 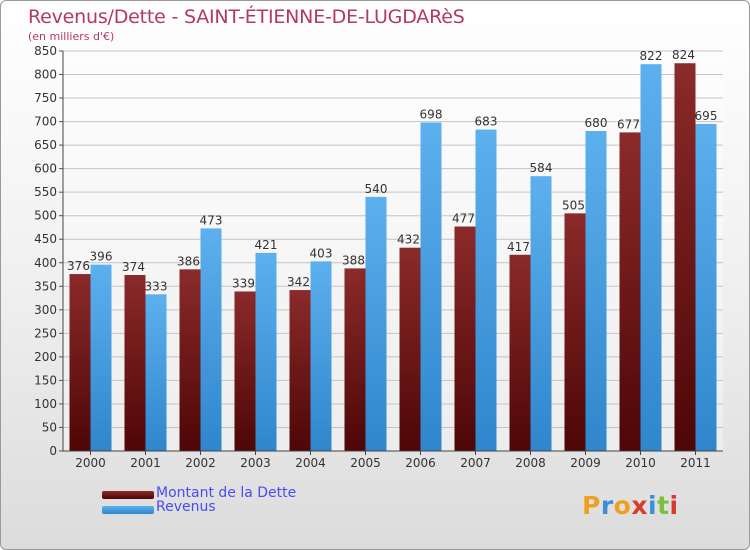 I want to click on y-tick-label: 100, so click(x=45, y=404).